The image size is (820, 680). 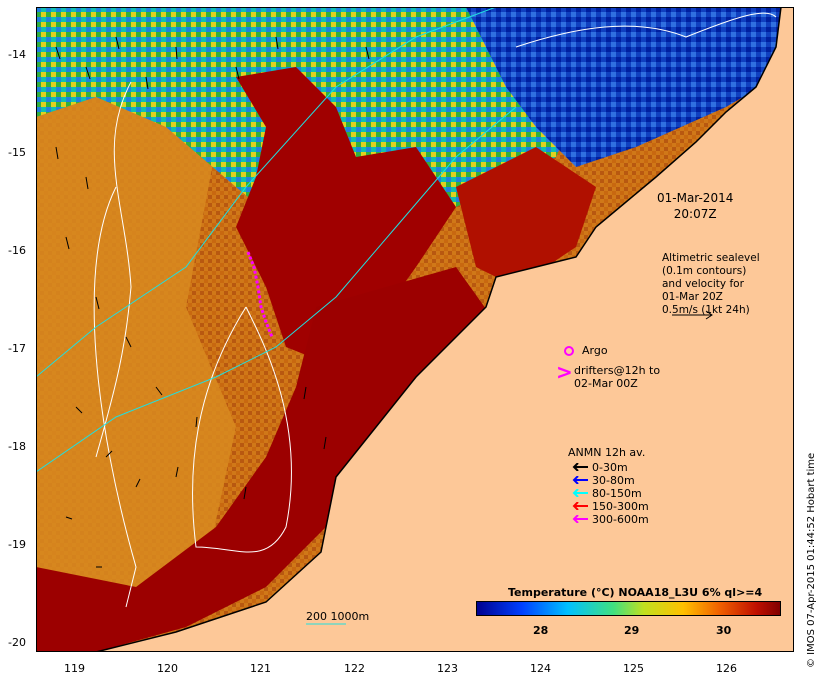 What do you see at coordinates (447, 668) in the screenshot?
I see `lon-tick: 123` at bounding box center [447, 668].